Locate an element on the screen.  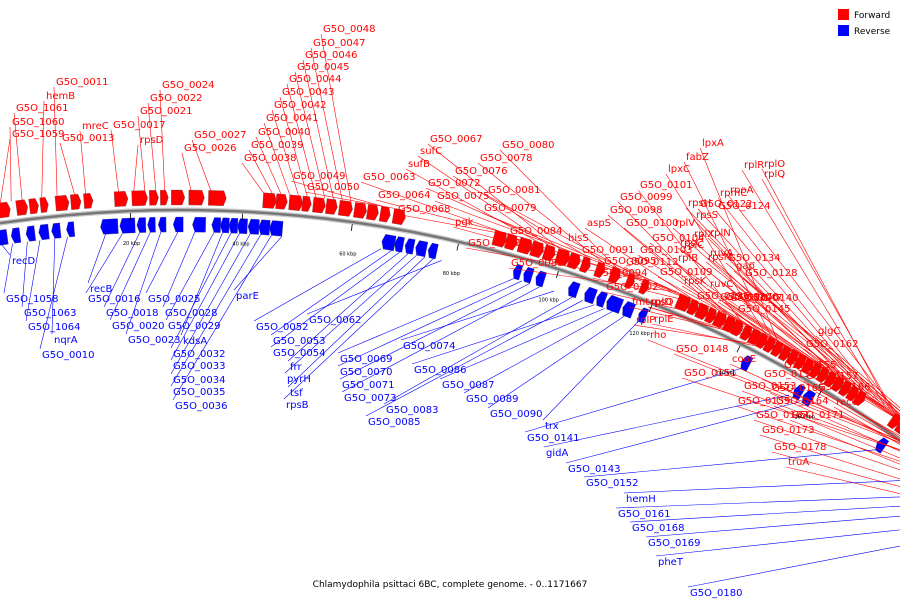
reverse-gene-label: G5O_1058 is located at coordinates (32, 299).